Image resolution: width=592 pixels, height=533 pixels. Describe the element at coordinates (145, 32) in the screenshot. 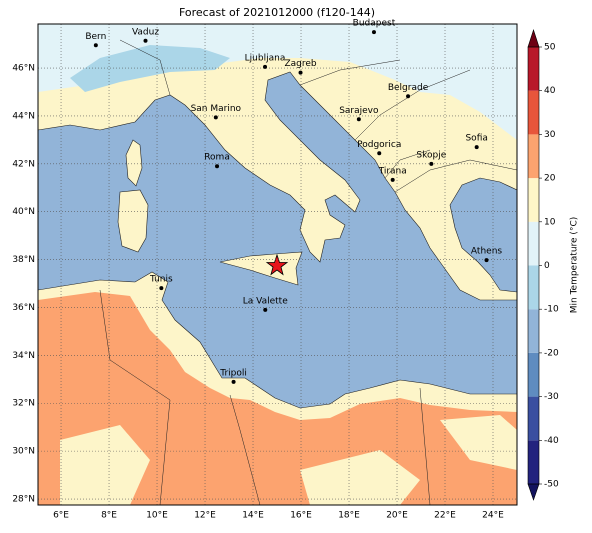

I see `city-label: Vaduz` at that location.